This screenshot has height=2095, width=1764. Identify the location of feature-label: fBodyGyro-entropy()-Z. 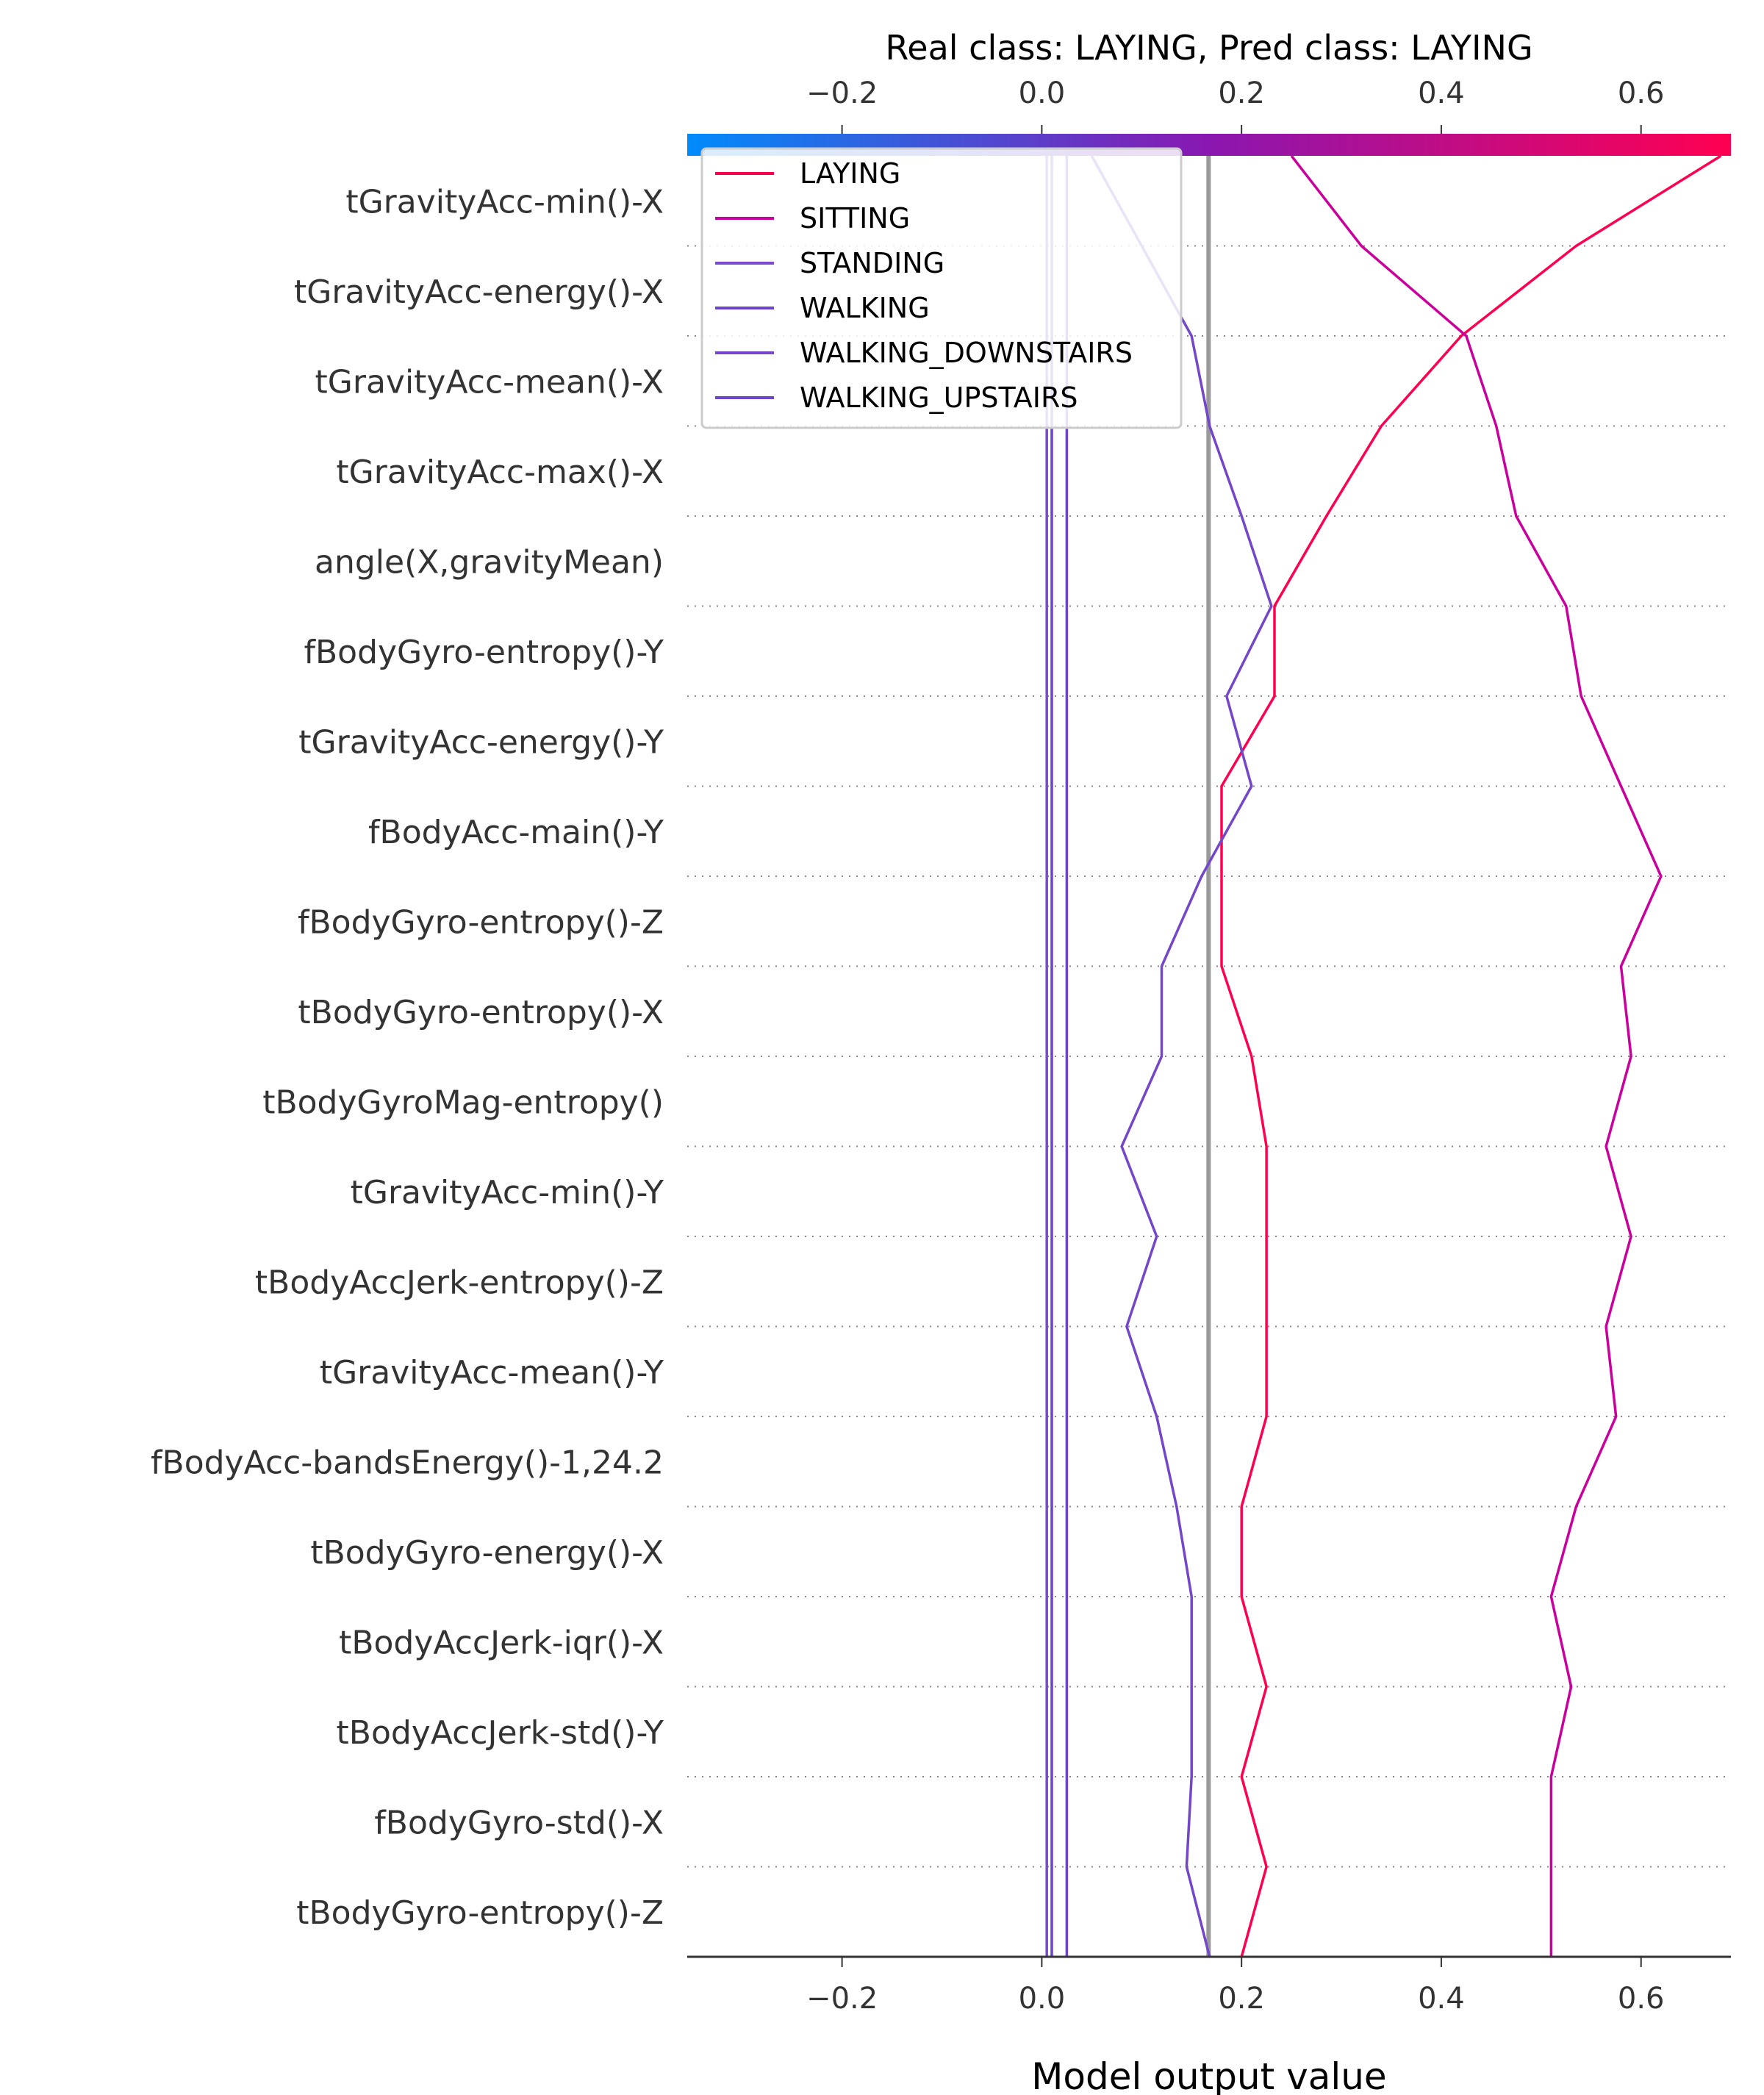
(481, 922).